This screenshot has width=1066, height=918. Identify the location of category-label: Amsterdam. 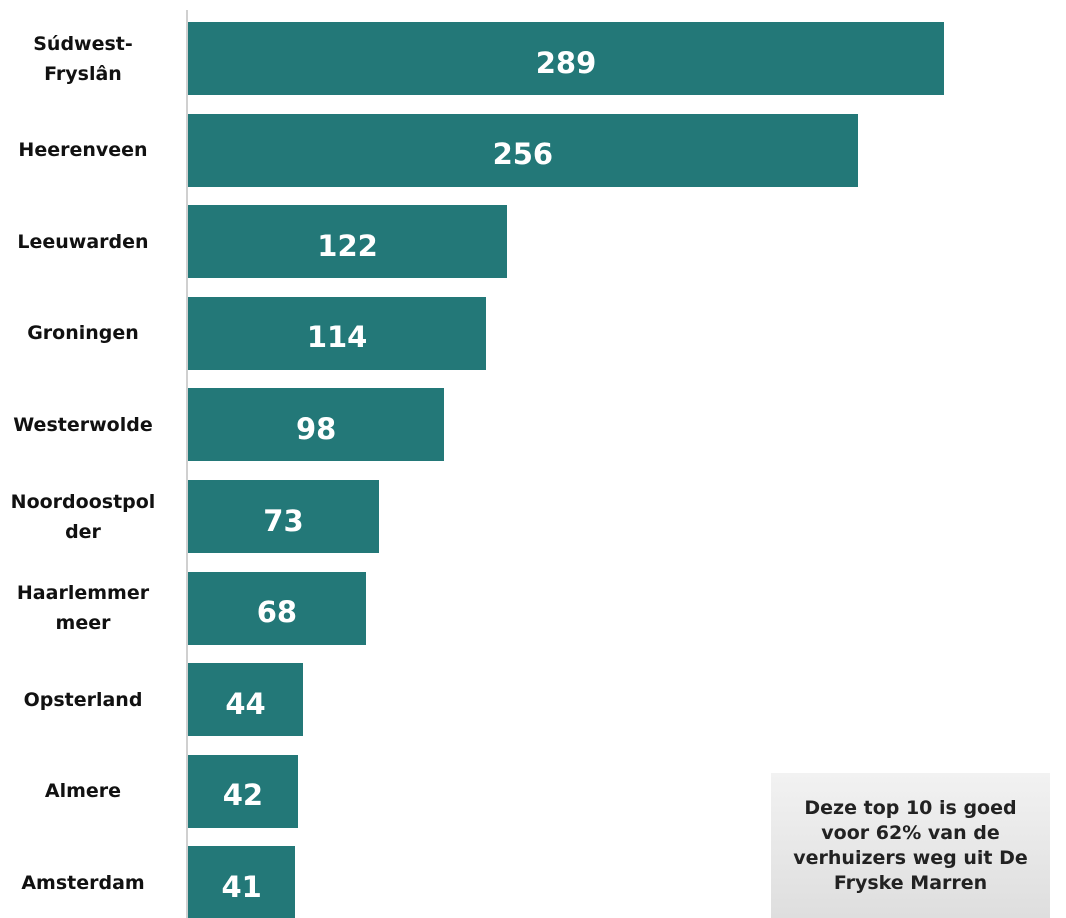
(83, 882).